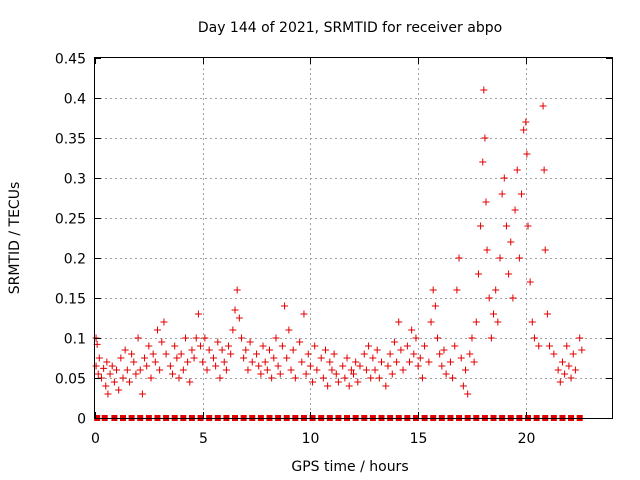 The width and height of the screenshot is (640, 480). Describe the element at coordinates (349, 467) in the screenshot. I see `x-axis-title: GPS time / hours` at that location.